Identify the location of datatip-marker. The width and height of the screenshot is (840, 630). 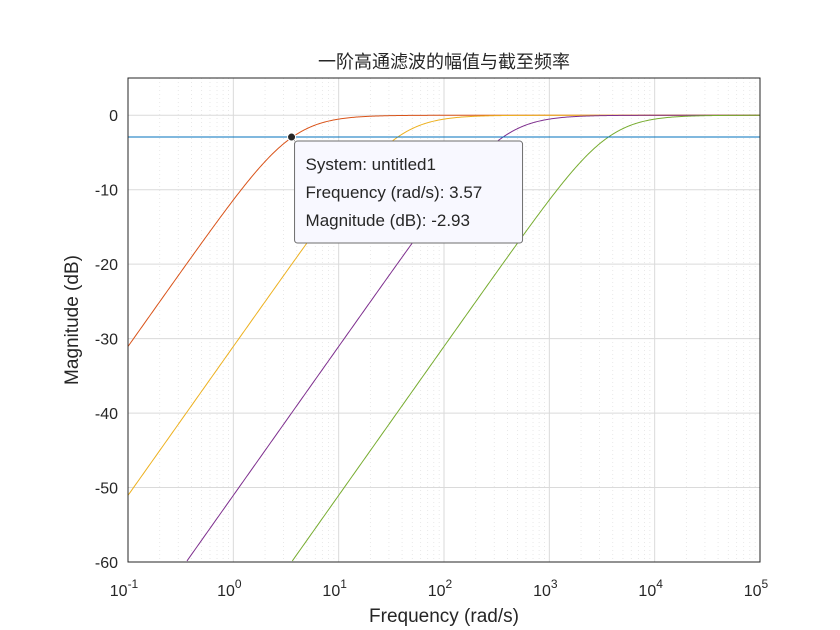
(292, 137).